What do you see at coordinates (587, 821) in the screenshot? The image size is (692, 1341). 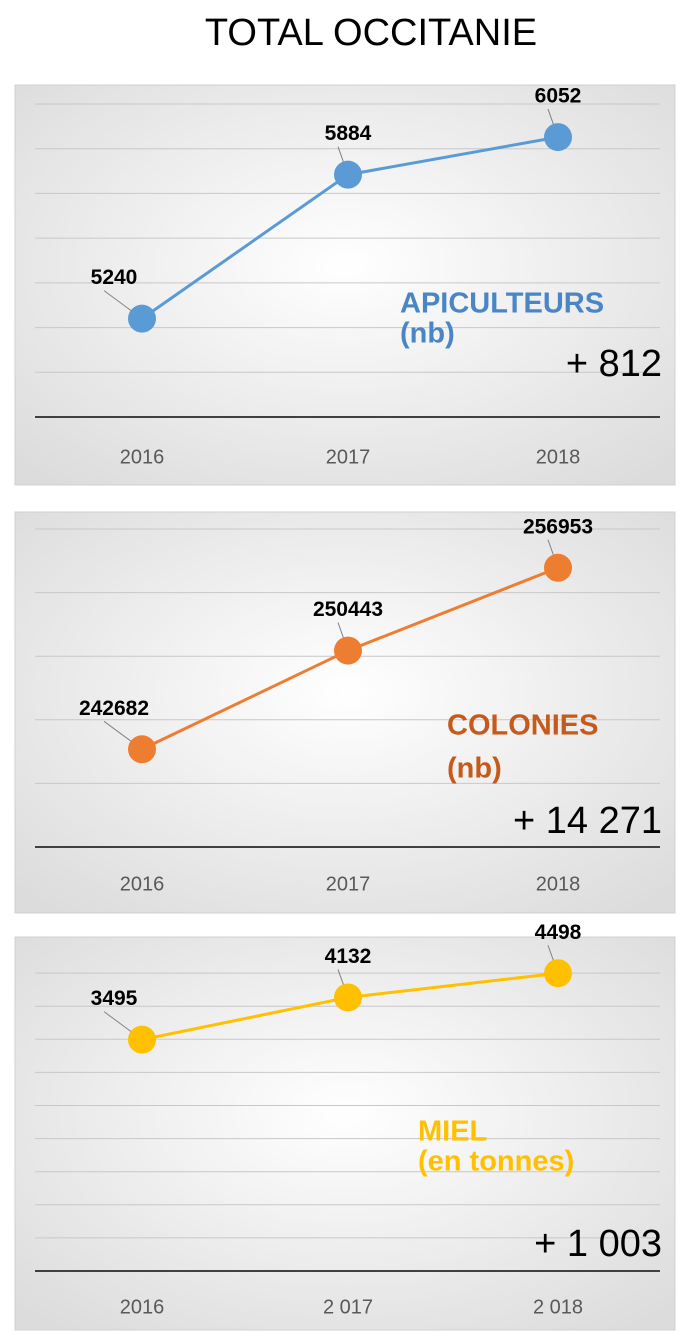 I see `delta-label: + 14 271` at bounding box center [587, 821].